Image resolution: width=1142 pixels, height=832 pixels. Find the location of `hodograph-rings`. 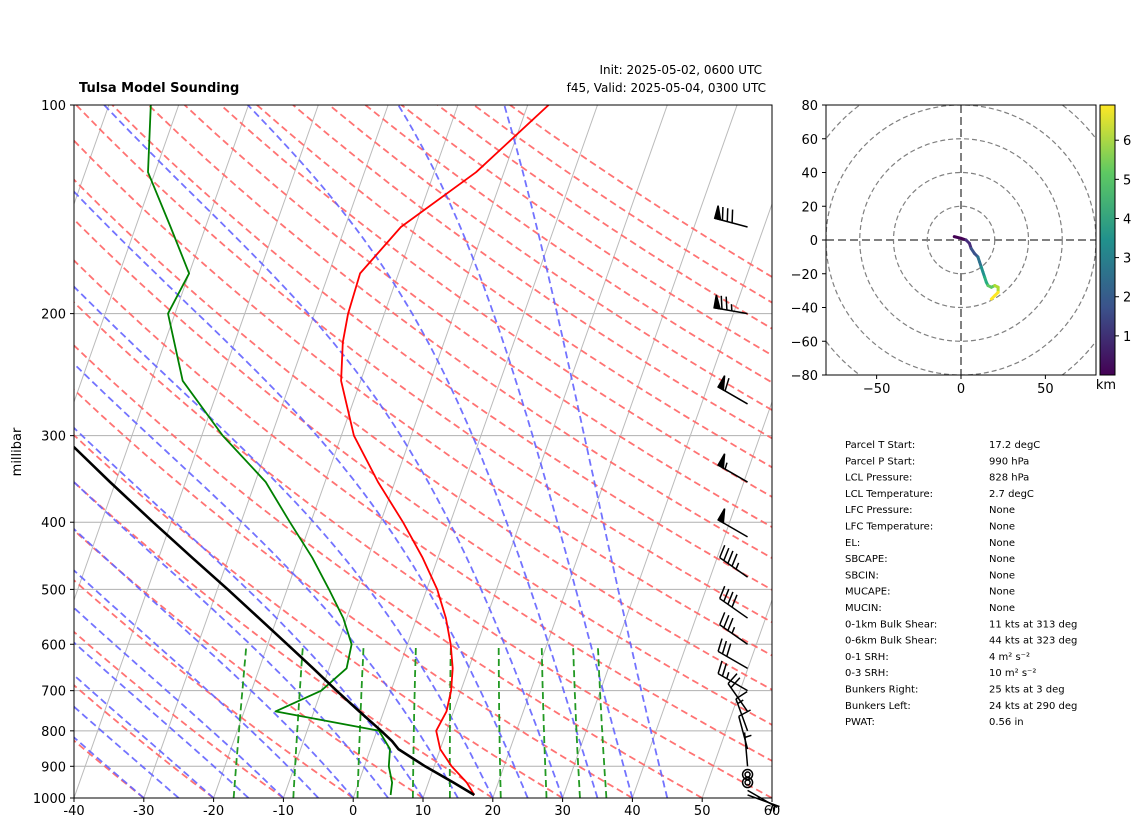

hodograph-rings is located at coordinates (961, 240).